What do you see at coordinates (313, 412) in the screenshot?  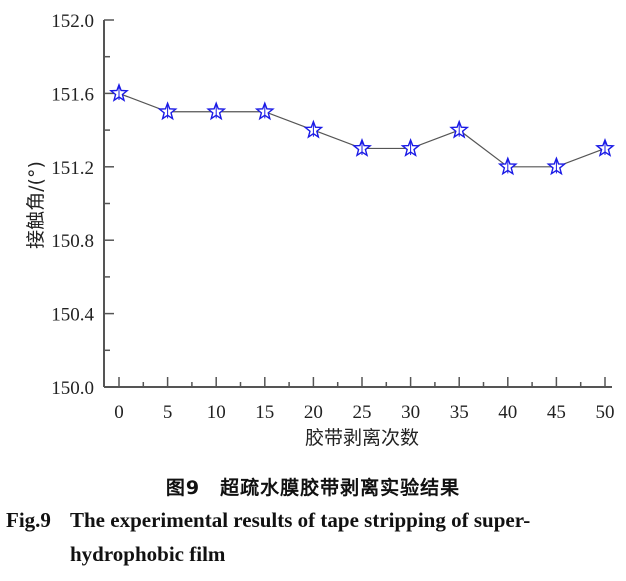 I see `svg-text: 20` at bounding box center [313, 412].